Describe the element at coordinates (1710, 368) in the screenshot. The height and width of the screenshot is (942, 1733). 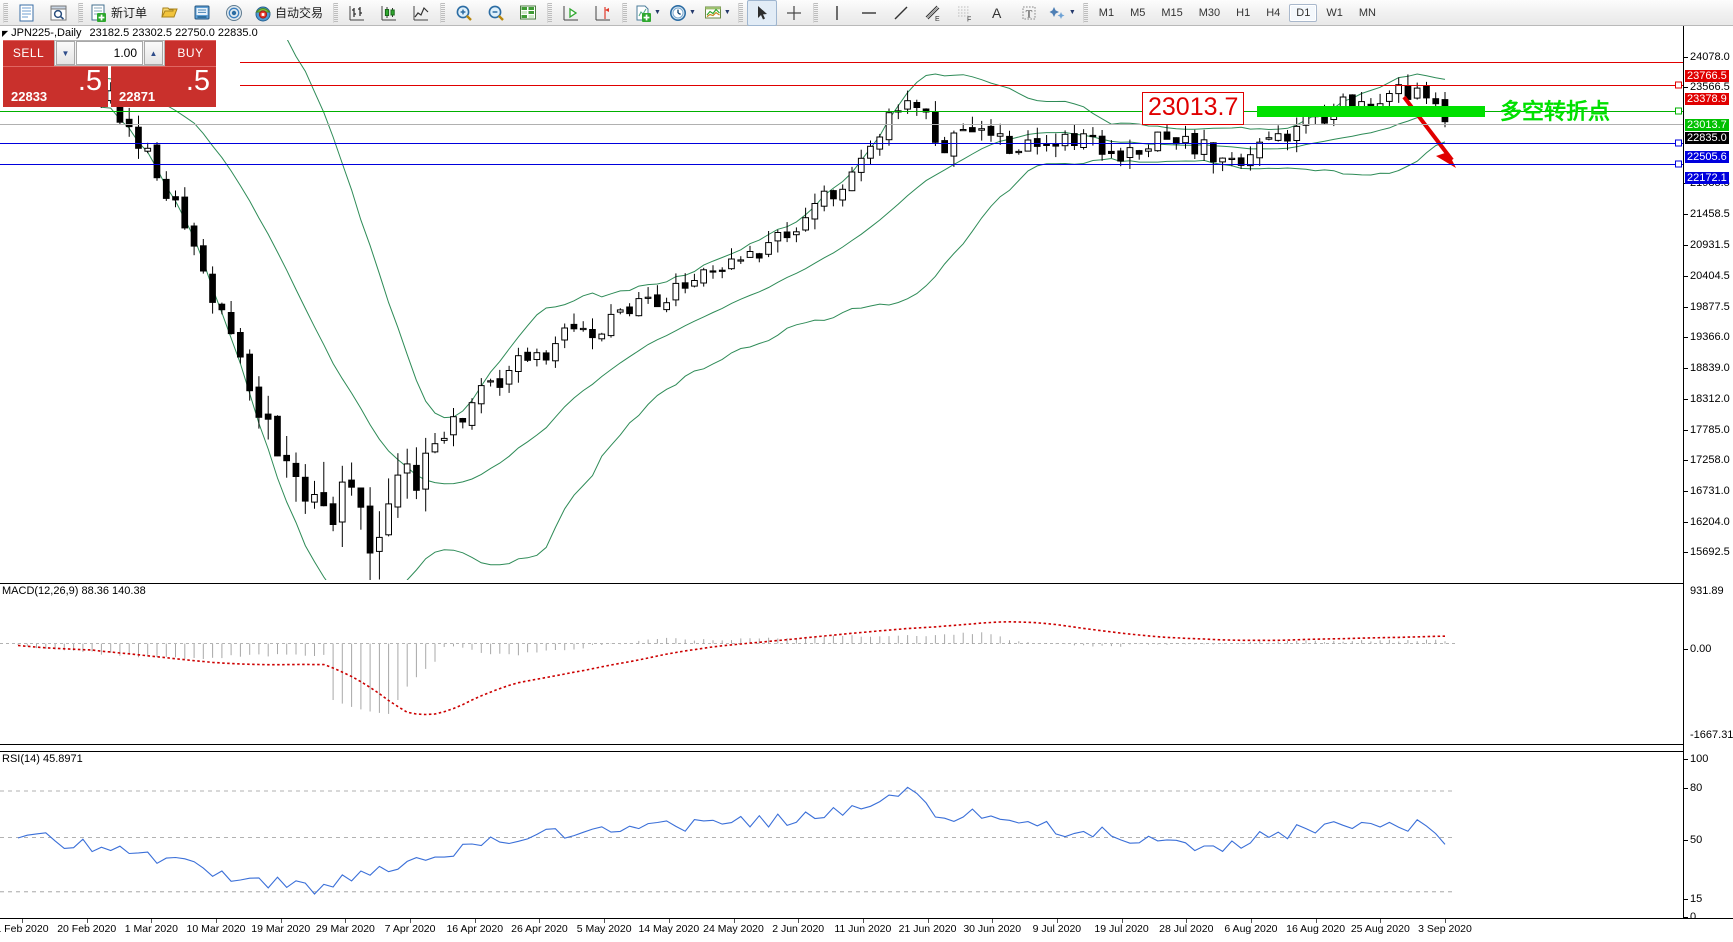
I see `price-axis-label: 18839.0` at that location.